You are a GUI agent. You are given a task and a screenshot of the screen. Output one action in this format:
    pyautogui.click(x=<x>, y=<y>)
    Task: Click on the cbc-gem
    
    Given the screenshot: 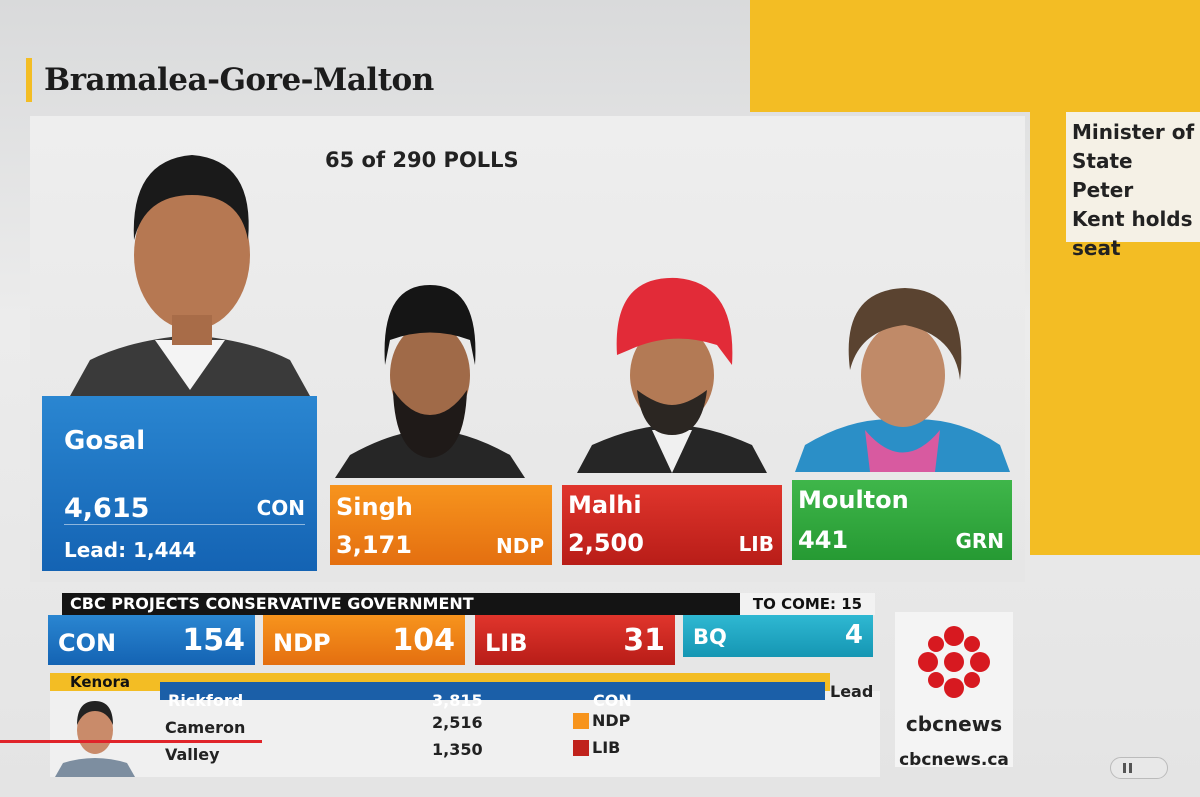 What is the action you would take?
    pyautogui.click(x=954, y=662)
    